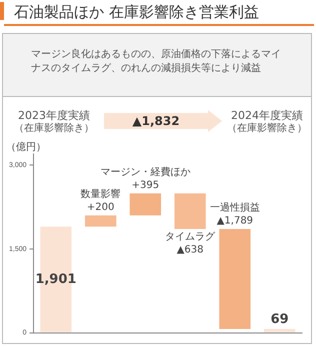 The image size is (316, 347). What do you see at coordinates (100, 194) in the screenshot?
I see `x-tick-label: 数量影響` at bounding box center [100, 194].